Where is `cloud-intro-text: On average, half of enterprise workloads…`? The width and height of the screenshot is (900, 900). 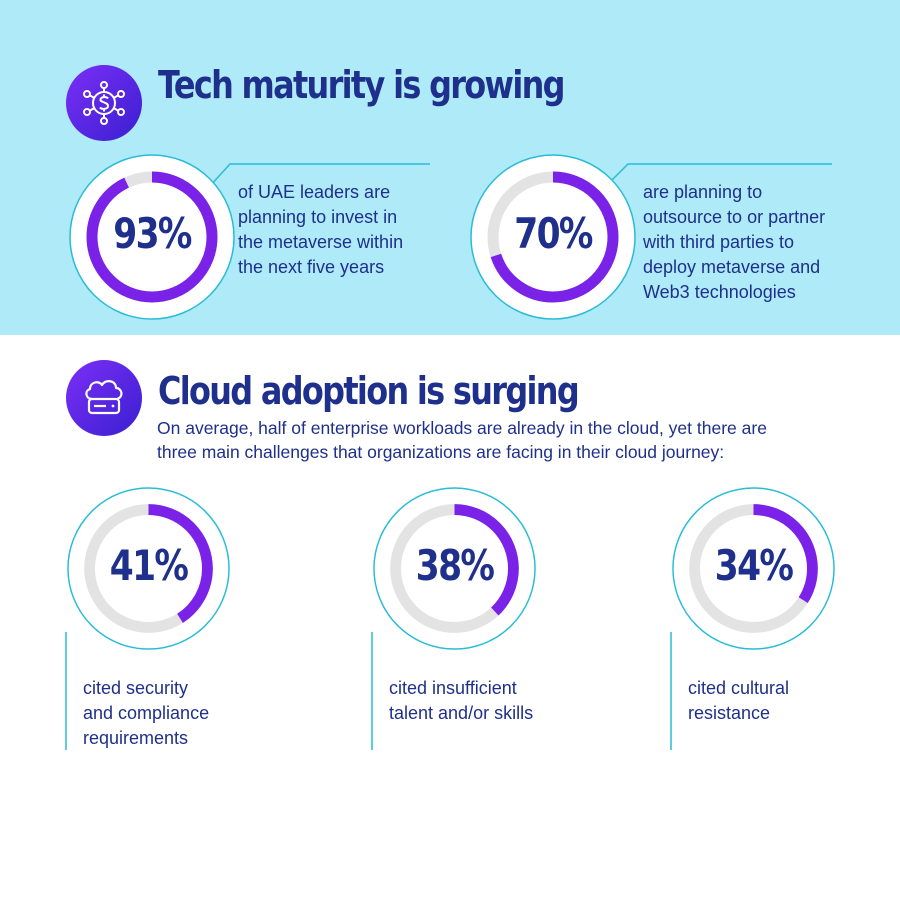 cloud-intro-text: On average, half of enterprise workloads… is located at coordinates (462, 440).